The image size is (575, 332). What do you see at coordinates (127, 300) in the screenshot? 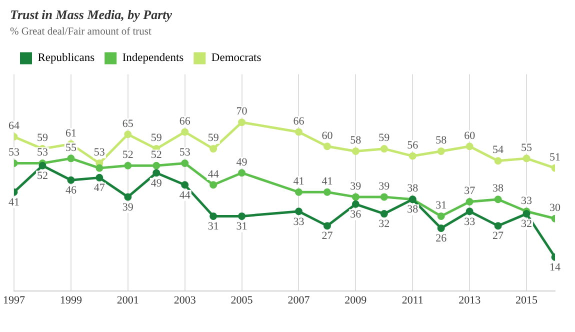
I see `x-tick-label: 2001` at bounding box center [127, 300].